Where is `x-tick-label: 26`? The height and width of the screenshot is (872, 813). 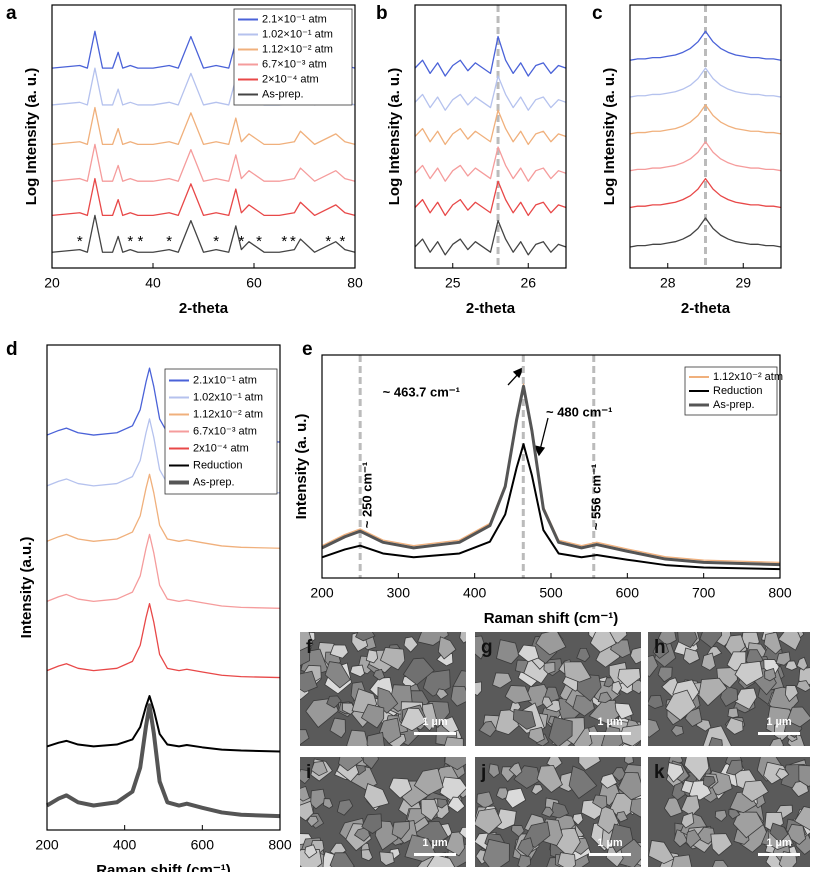 x-tick-label: 26 is located at coordinates (528, 283).